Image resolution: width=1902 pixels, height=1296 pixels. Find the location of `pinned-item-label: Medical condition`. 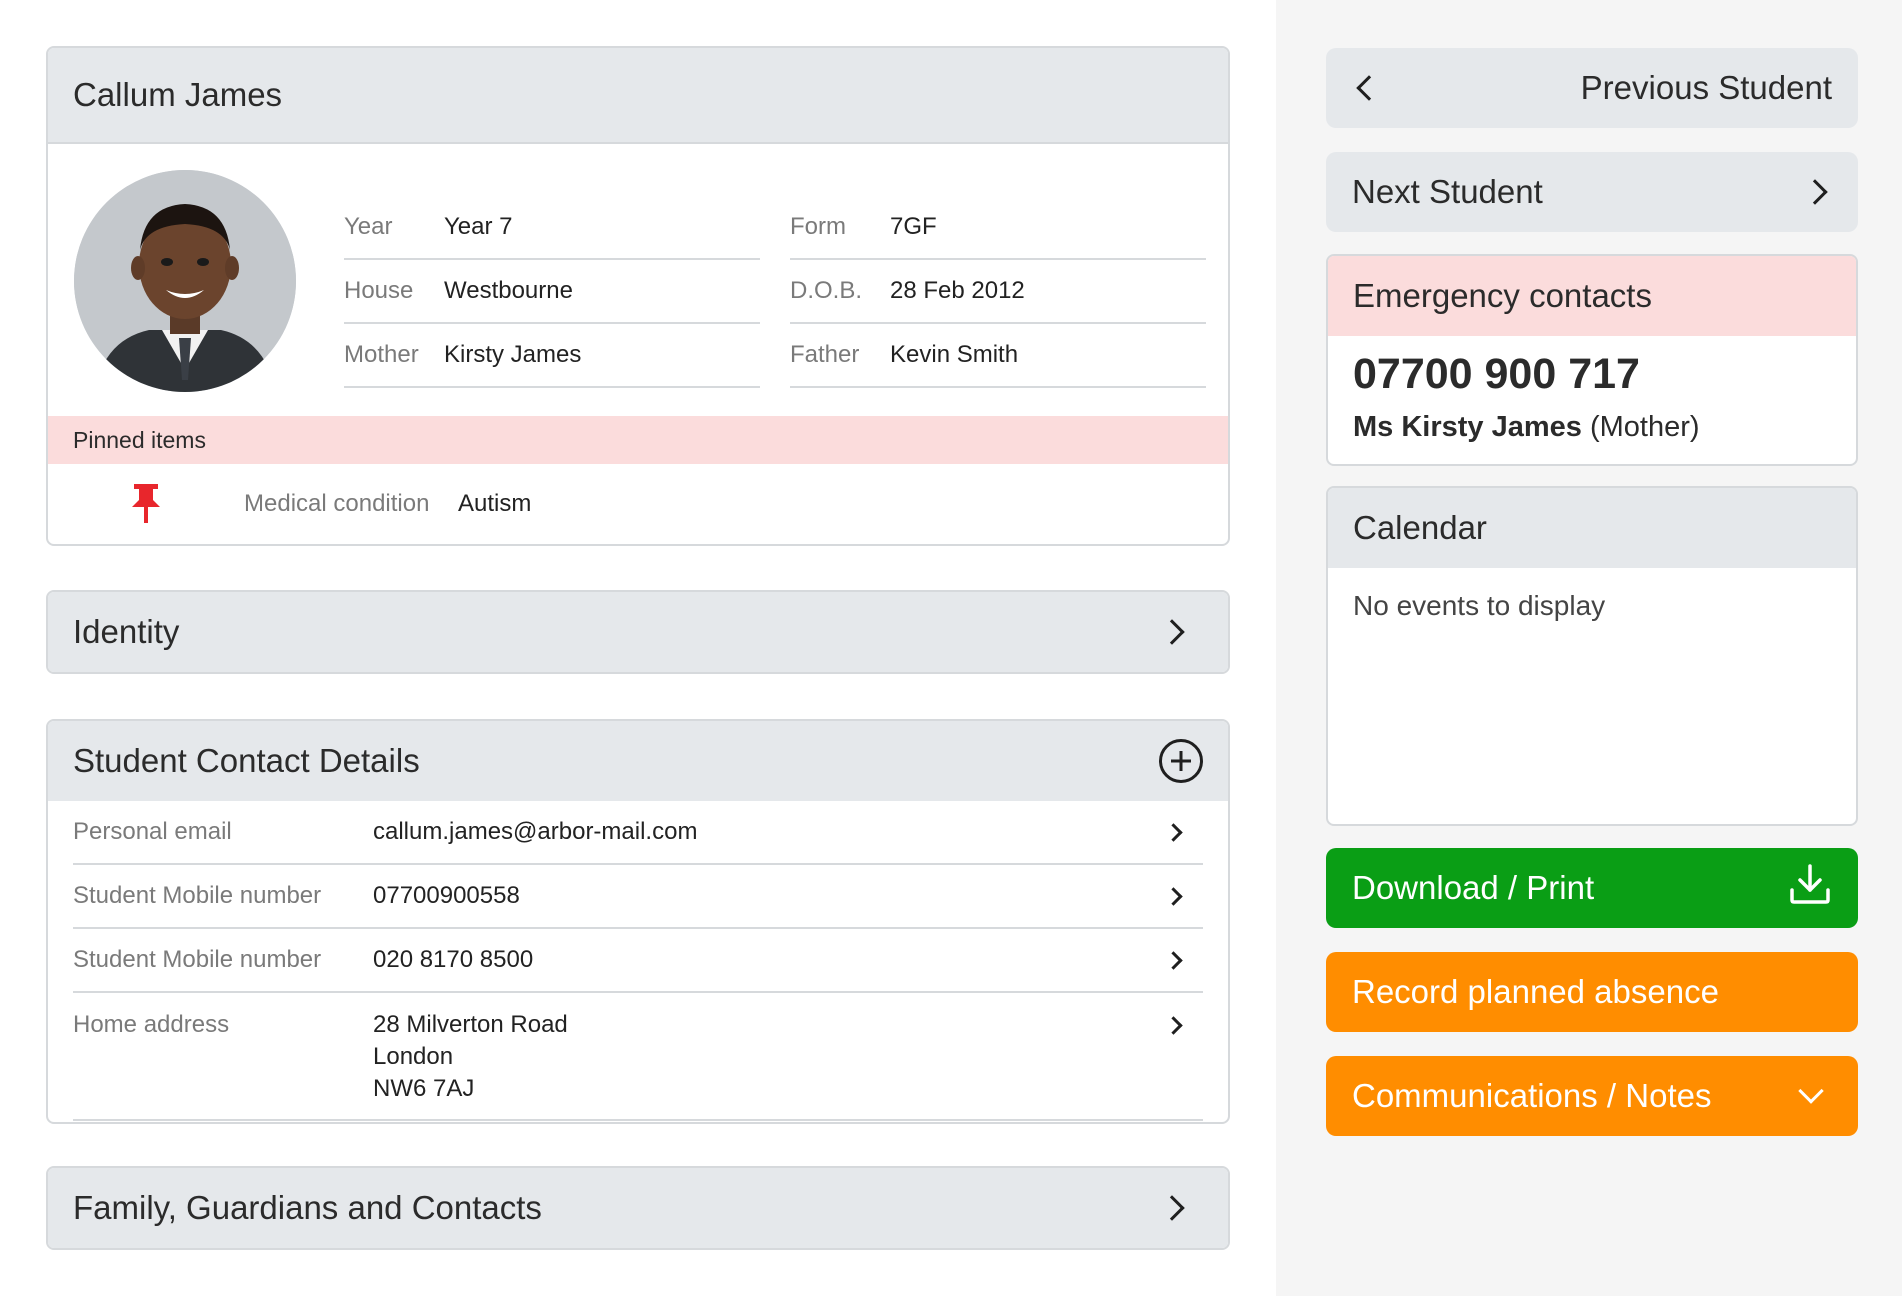

pinned-item-label: Medical condition is located at coordinates (337, 503).